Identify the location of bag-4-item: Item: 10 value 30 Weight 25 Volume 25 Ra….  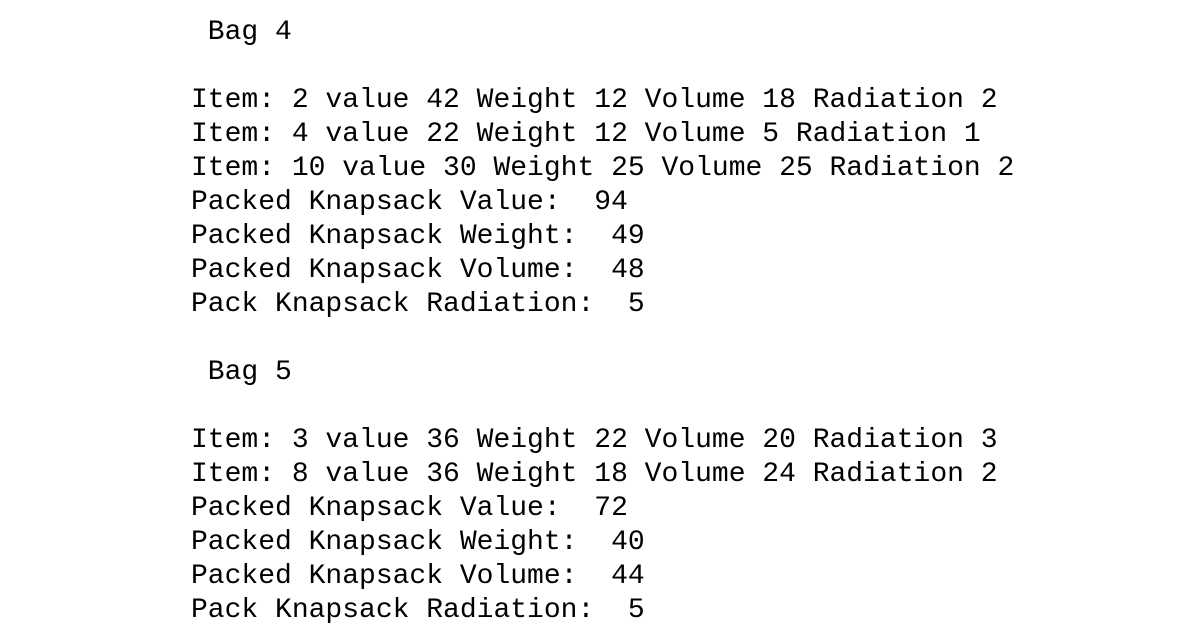
(603, 168).